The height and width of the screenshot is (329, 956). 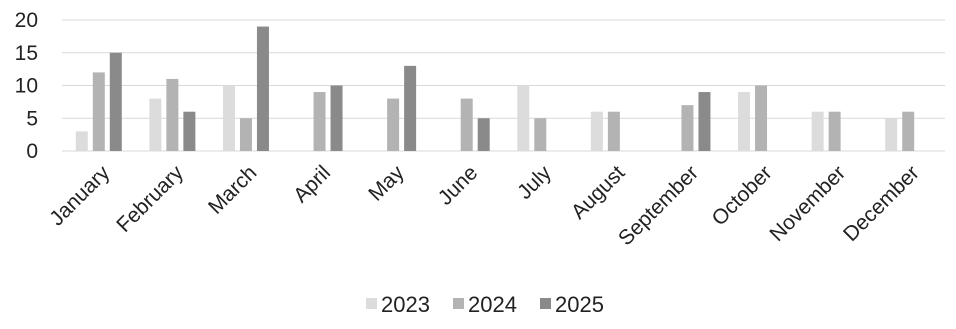 I want to click on x-category-label: July, so click(x=534, y=182).